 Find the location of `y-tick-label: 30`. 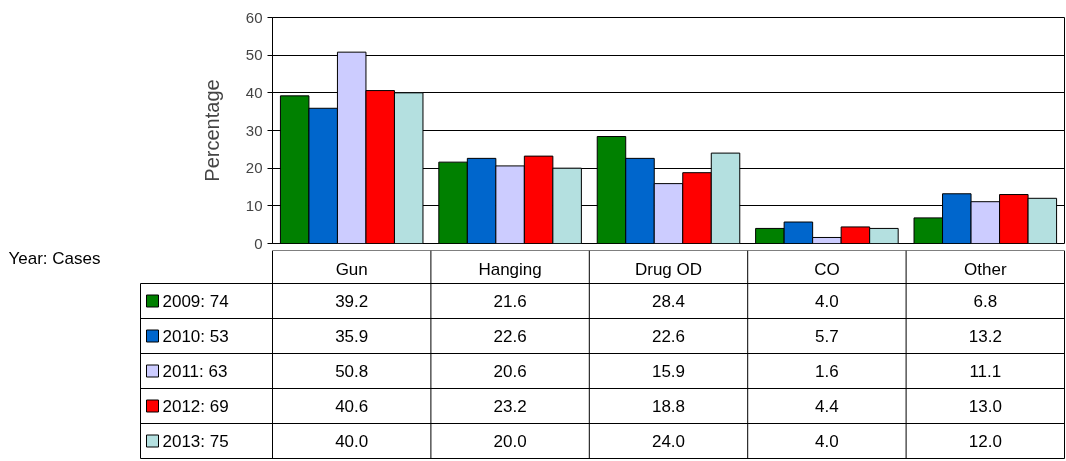

y-tick-label: 30 is located at coordinates (254, 130).